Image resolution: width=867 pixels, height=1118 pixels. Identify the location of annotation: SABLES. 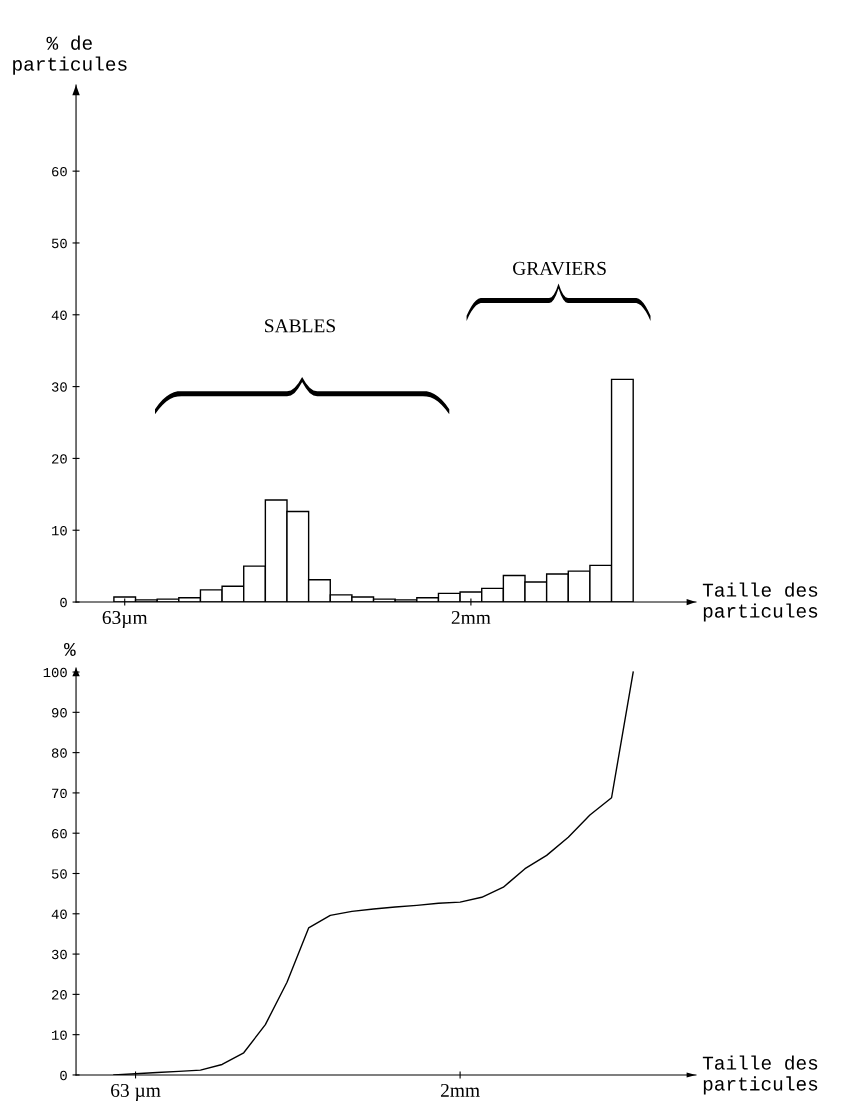
(300, 326).